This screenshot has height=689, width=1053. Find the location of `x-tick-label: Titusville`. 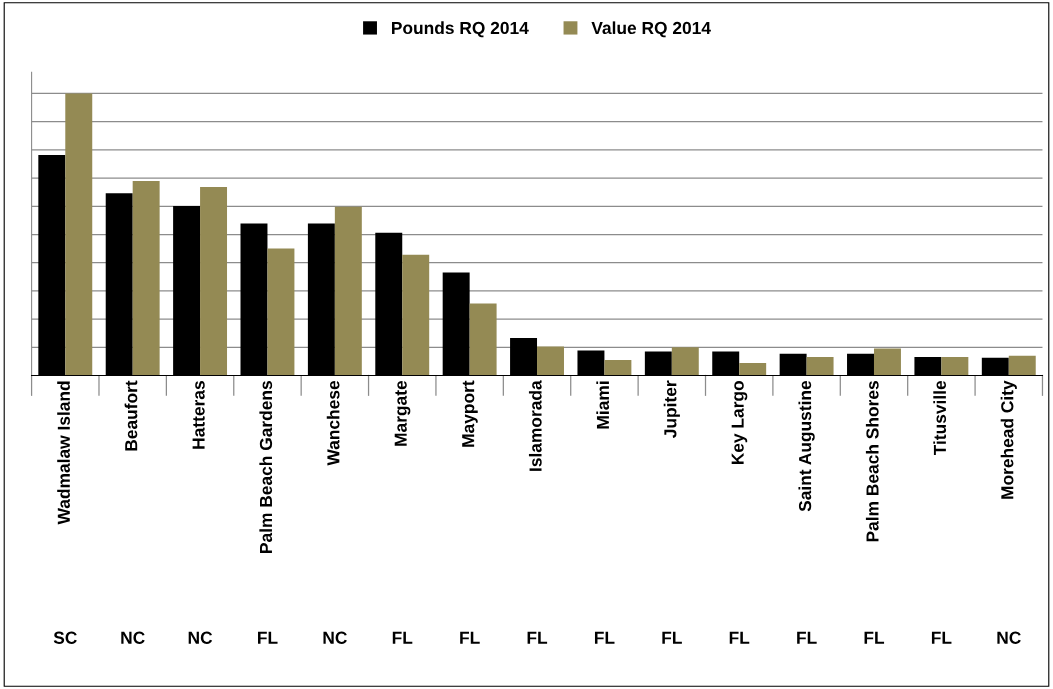

x-tick-label: Titusville is located at coordinates (940, 418).